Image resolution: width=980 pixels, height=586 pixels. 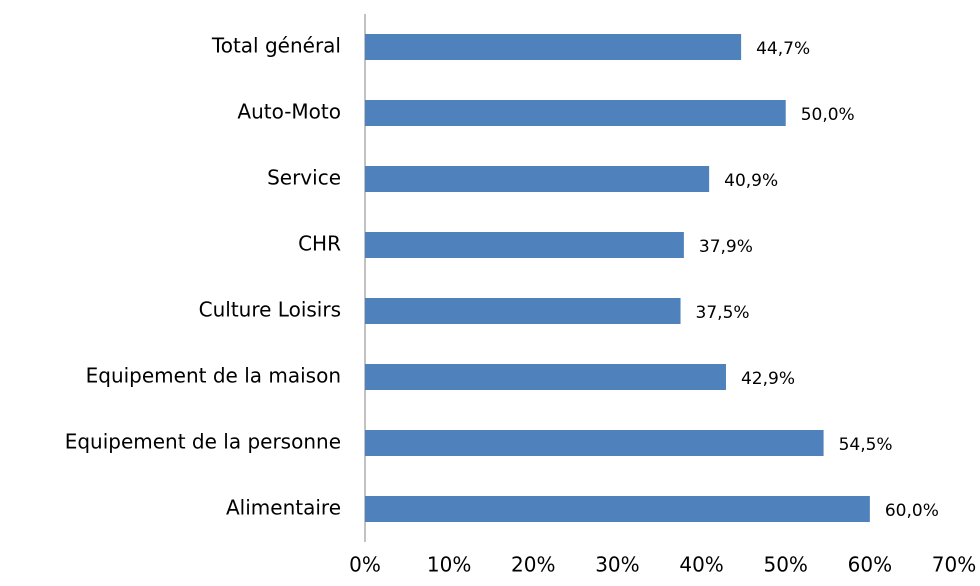 I want to click on x-tick-label: 10%, so click(x=449, y=565).